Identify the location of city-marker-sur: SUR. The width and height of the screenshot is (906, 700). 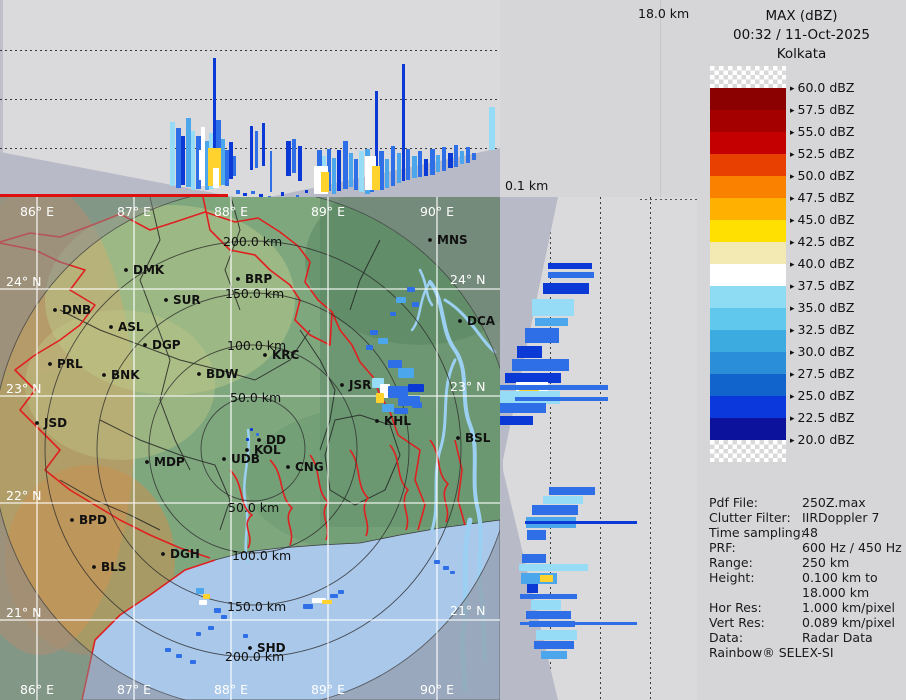
(182, 300).